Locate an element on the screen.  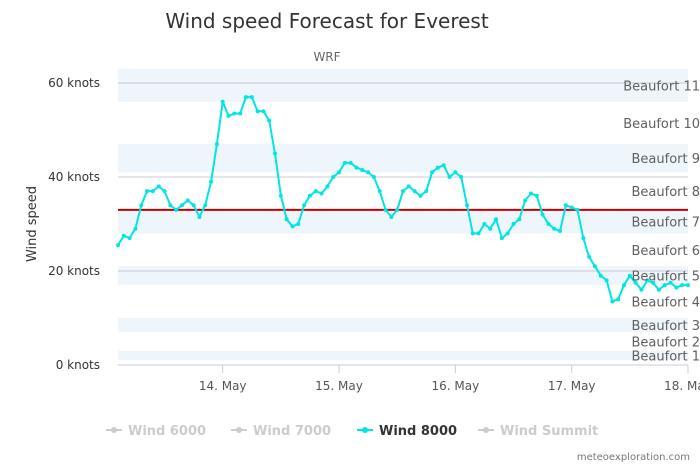
legend-item-wind-summit: Wind Summit is located at coordinates (538, 431).